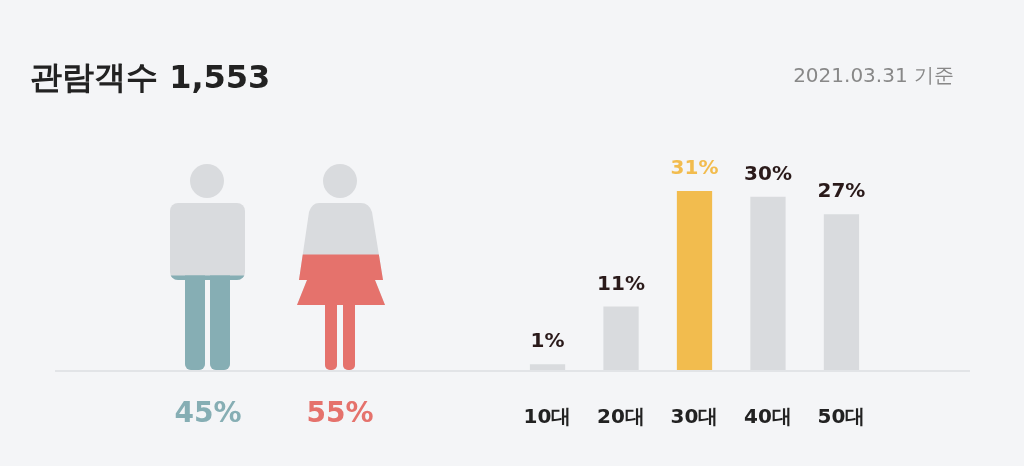 The height and width of the screenshot is (466, 1024). Describe the element at coordinates (841, 190) in the screenshot. I see `data-label: 27%` at that location.